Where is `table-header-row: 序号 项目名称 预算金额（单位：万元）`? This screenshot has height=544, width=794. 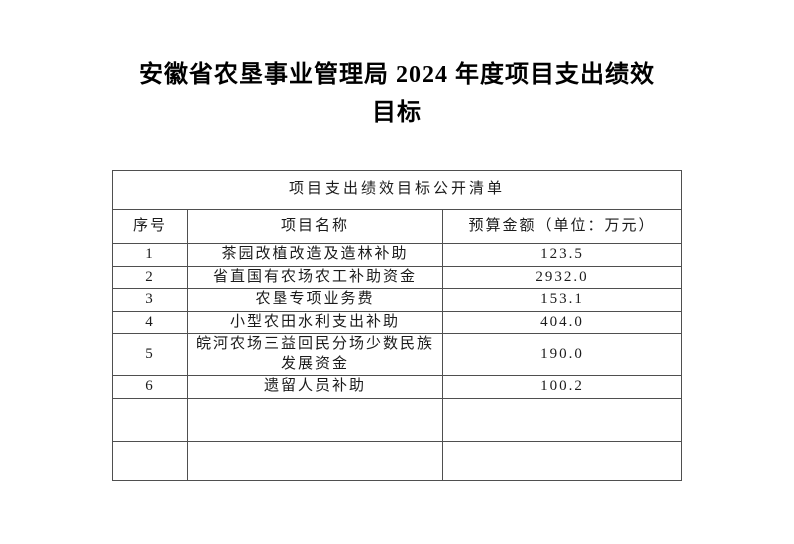
table-header-row: 序号 项目名称 预算金额（单位：万元） is located at coordinates (397, 226).